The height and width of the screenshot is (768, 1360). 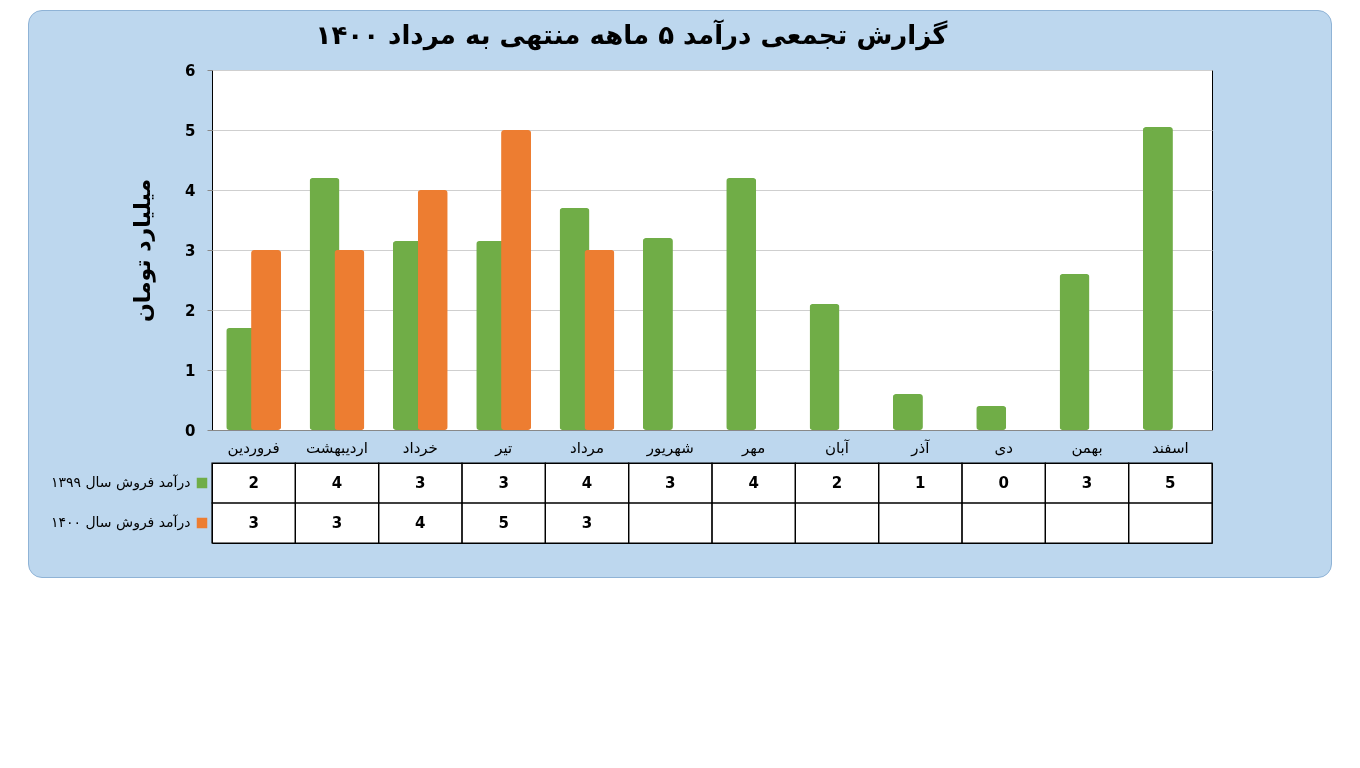 I want to click on y-axis-title: میلیارد تومان, so click(x=143, y=250).